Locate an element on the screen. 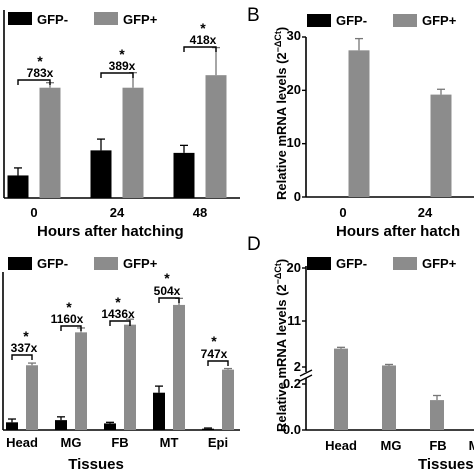  x-tick-label: MT is located at coordinates (169, 442).